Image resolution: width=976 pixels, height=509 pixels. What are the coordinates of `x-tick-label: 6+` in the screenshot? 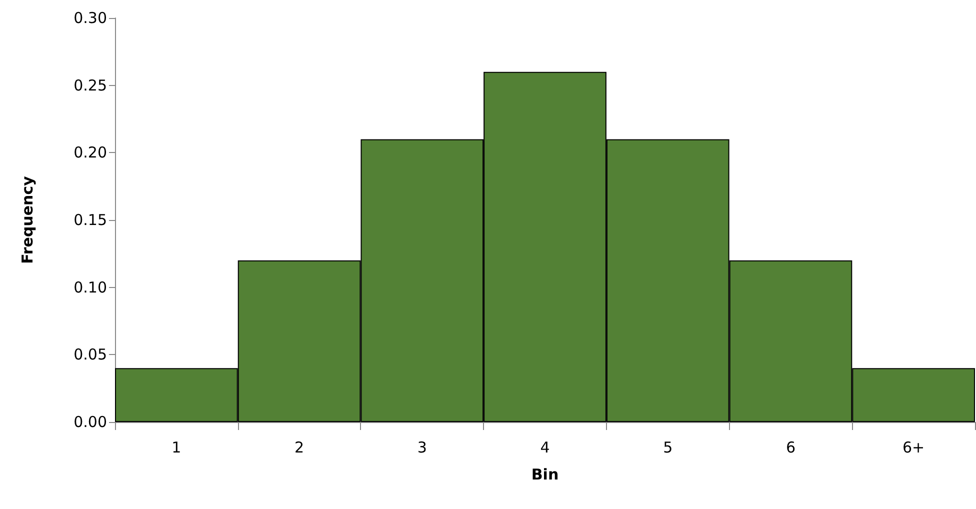 It's located at (913, 447).